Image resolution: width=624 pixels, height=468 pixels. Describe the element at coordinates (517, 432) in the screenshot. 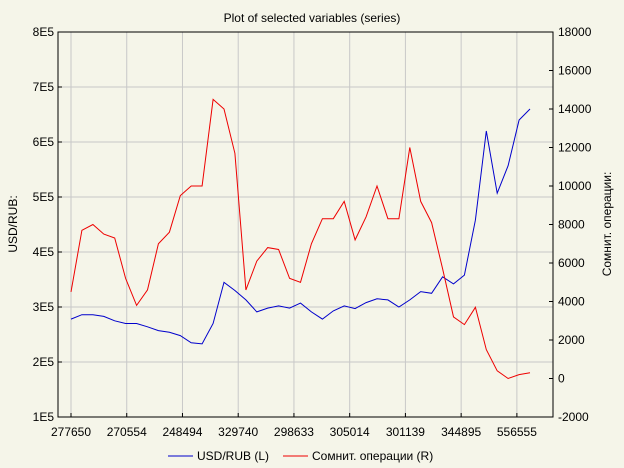

I see `x-tick-label: 556555` at that location.